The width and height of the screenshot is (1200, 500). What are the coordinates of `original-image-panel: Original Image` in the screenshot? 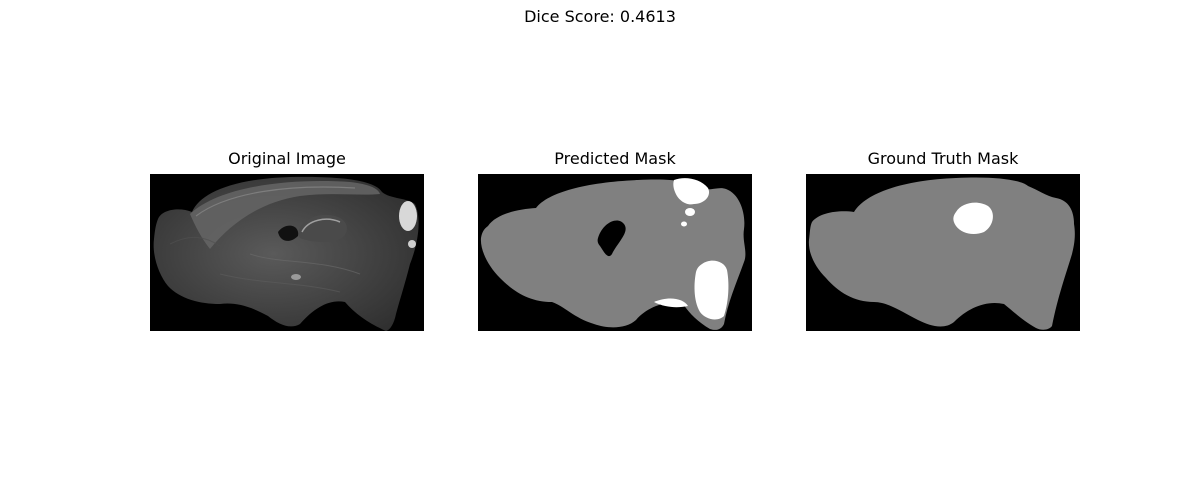 It's located at (287, 239).